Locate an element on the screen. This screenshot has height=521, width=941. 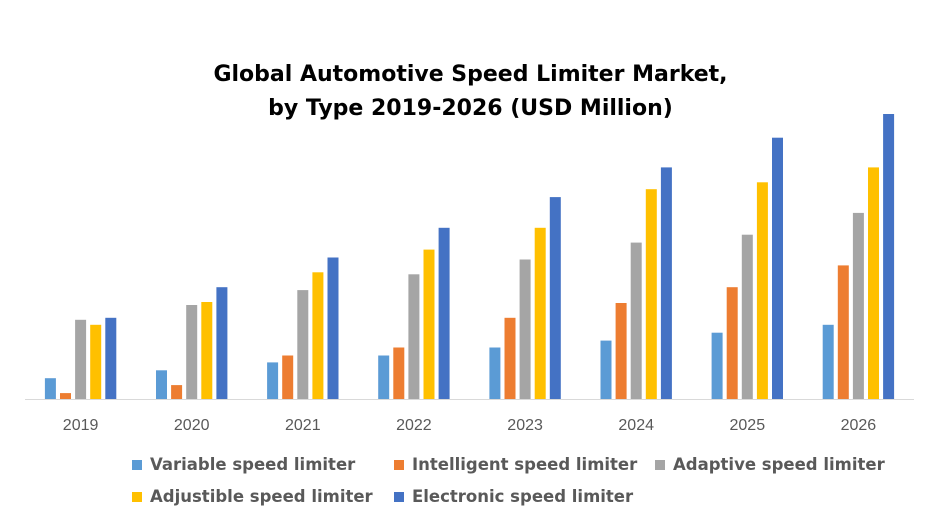
legend-item-adaptive: Adaptive speed limiter is located at coordinates (770, 464).